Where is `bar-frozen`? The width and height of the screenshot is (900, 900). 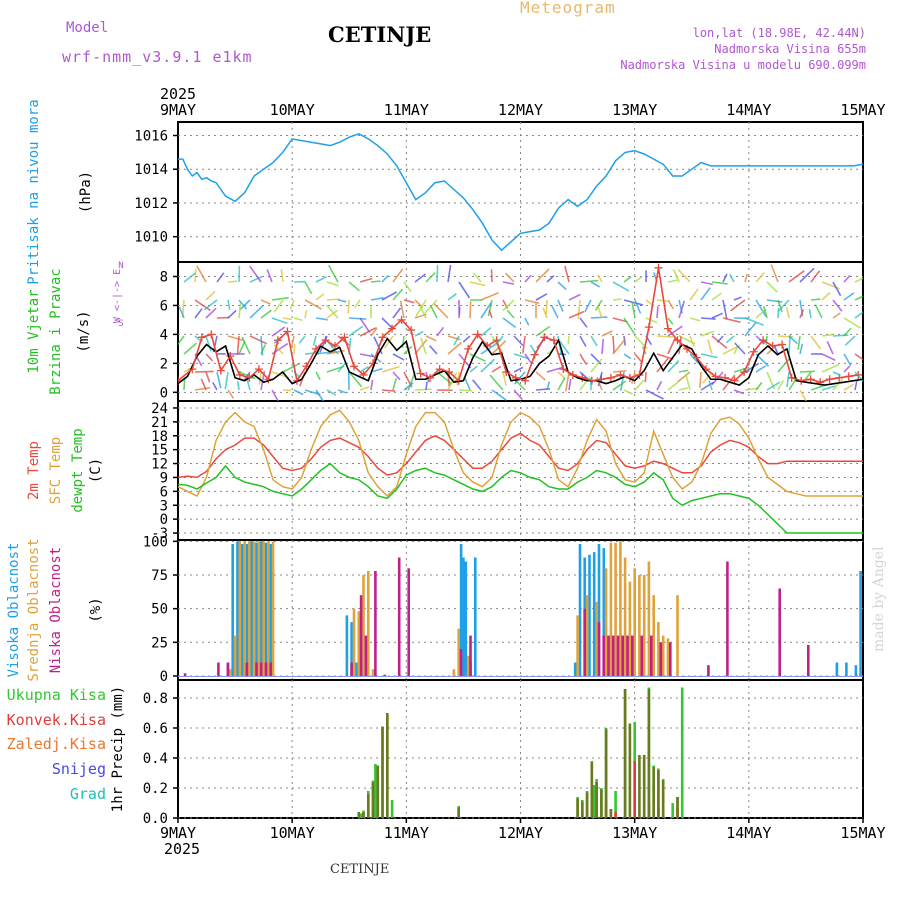 bar-frozen is located at coordinates (606, 773).